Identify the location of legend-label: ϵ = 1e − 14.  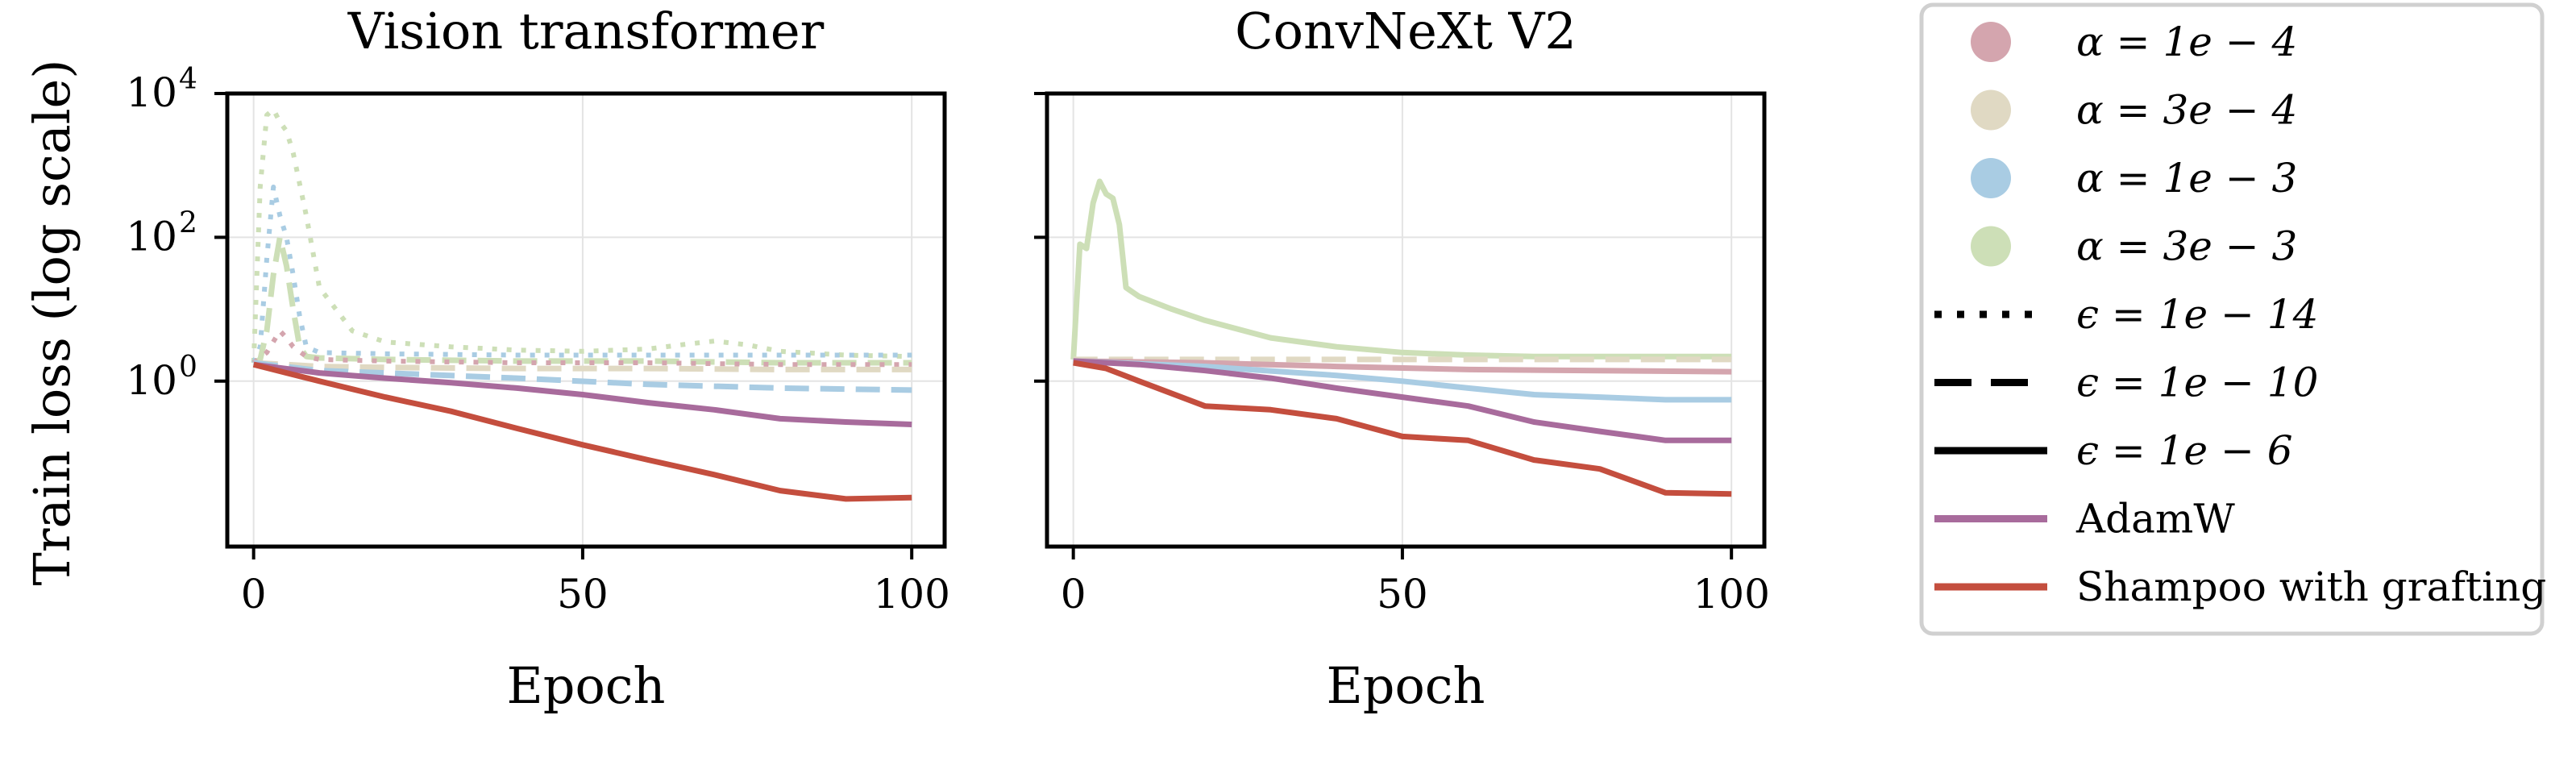
(2197, 315).